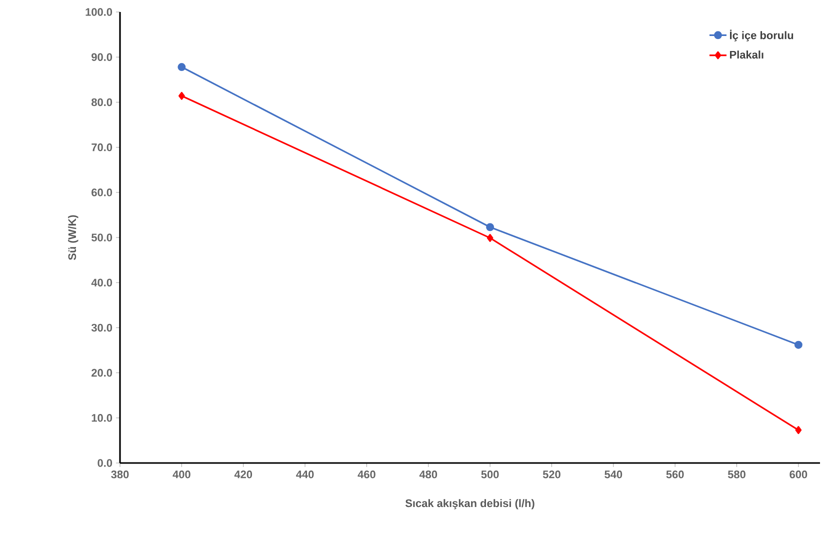  Describe the element at coordinates (799, 474) in the screenshot. I see `x-tick-label: 600` at that location.